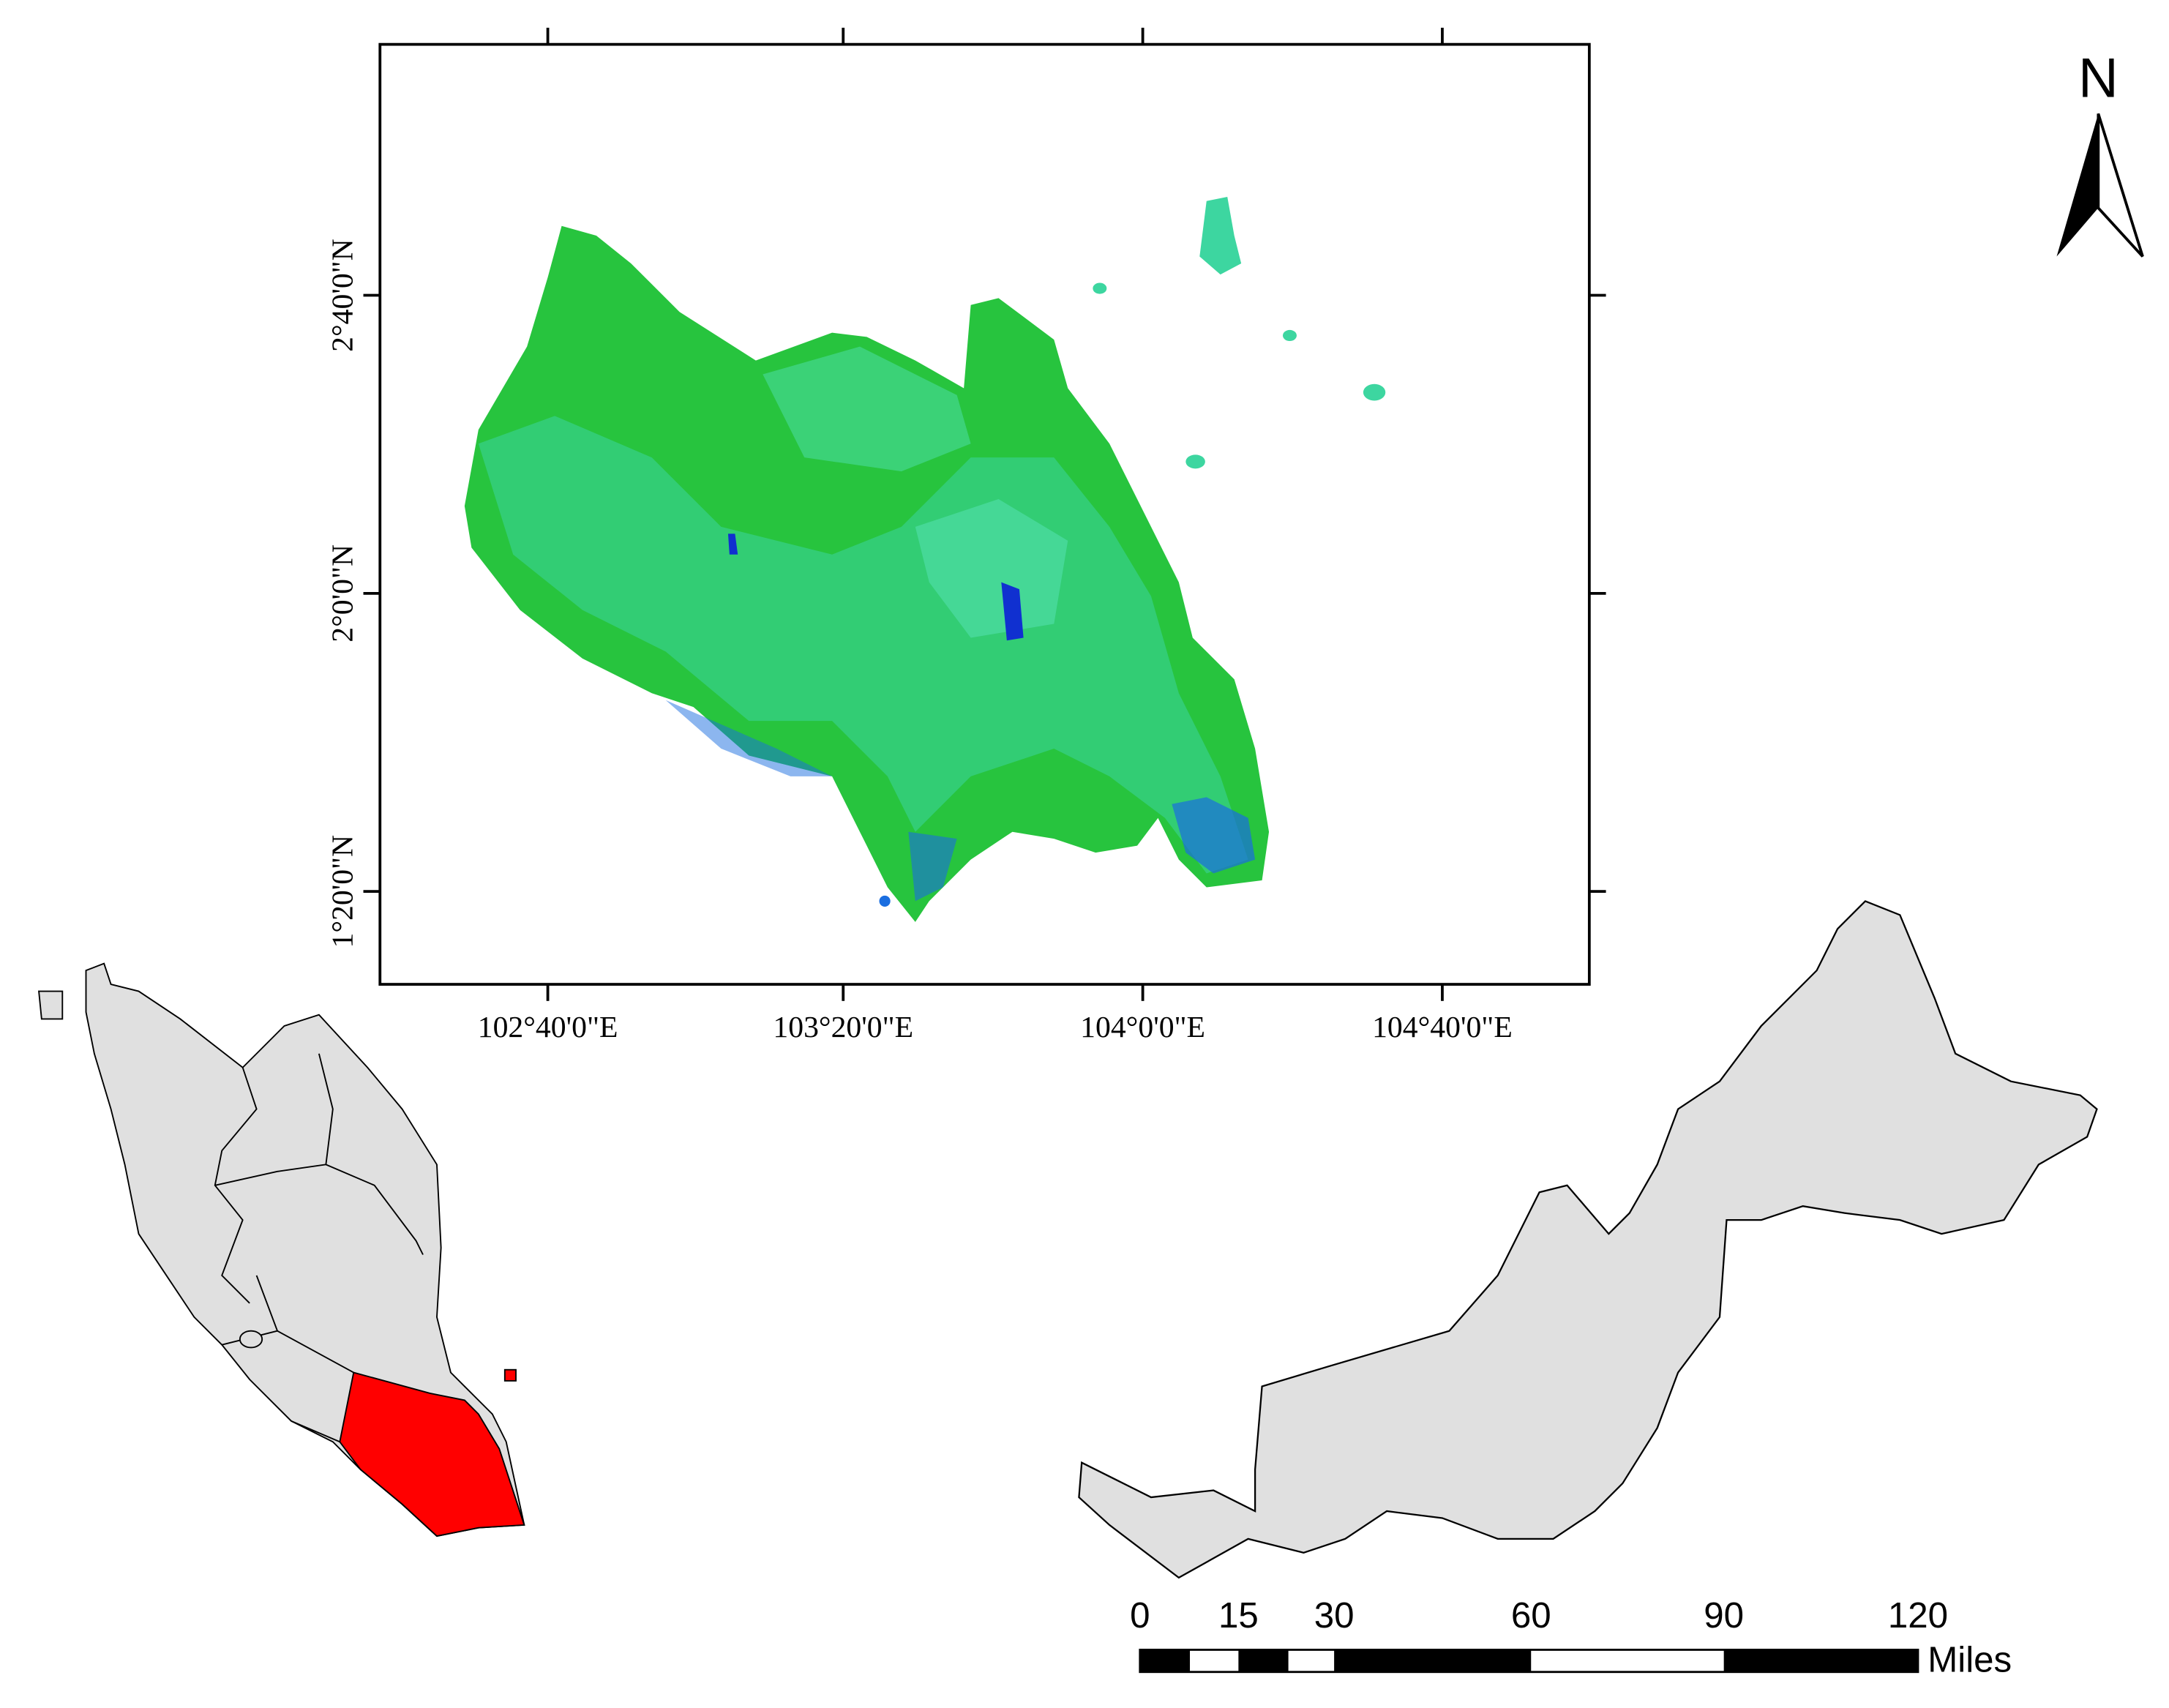 Image resolution: width=2169 pixels, height=1708 pixels. Describe the element at coordinates (548, 1027) in the screenshot. I see `longitude-label: 102°40'0"E` at that location.